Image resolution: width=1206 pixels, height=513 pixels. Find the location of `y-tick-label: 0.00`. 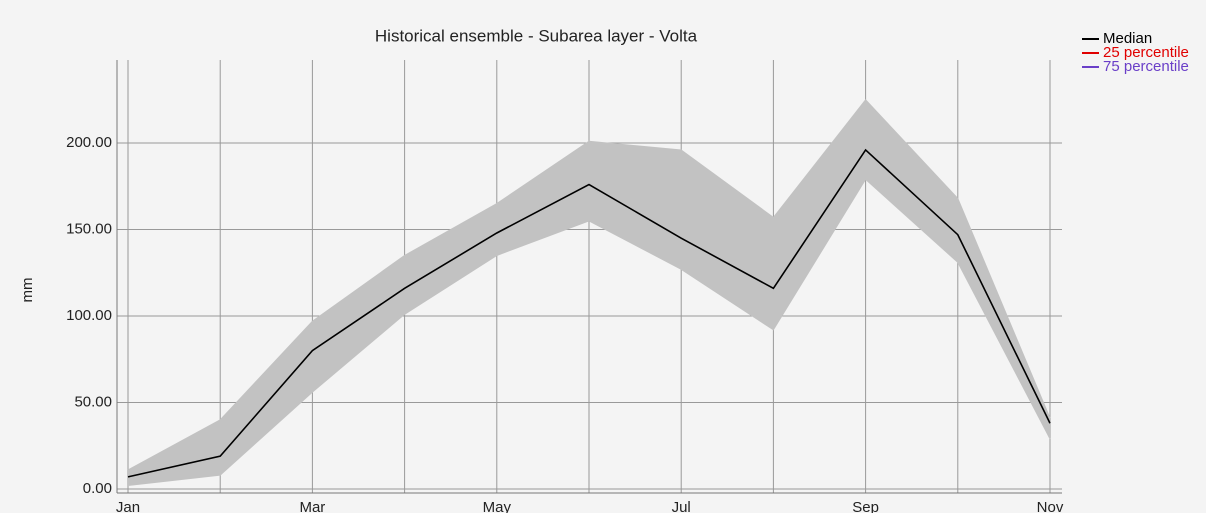

y-tick-label: 0.00 is located at coordinates (97, 488).